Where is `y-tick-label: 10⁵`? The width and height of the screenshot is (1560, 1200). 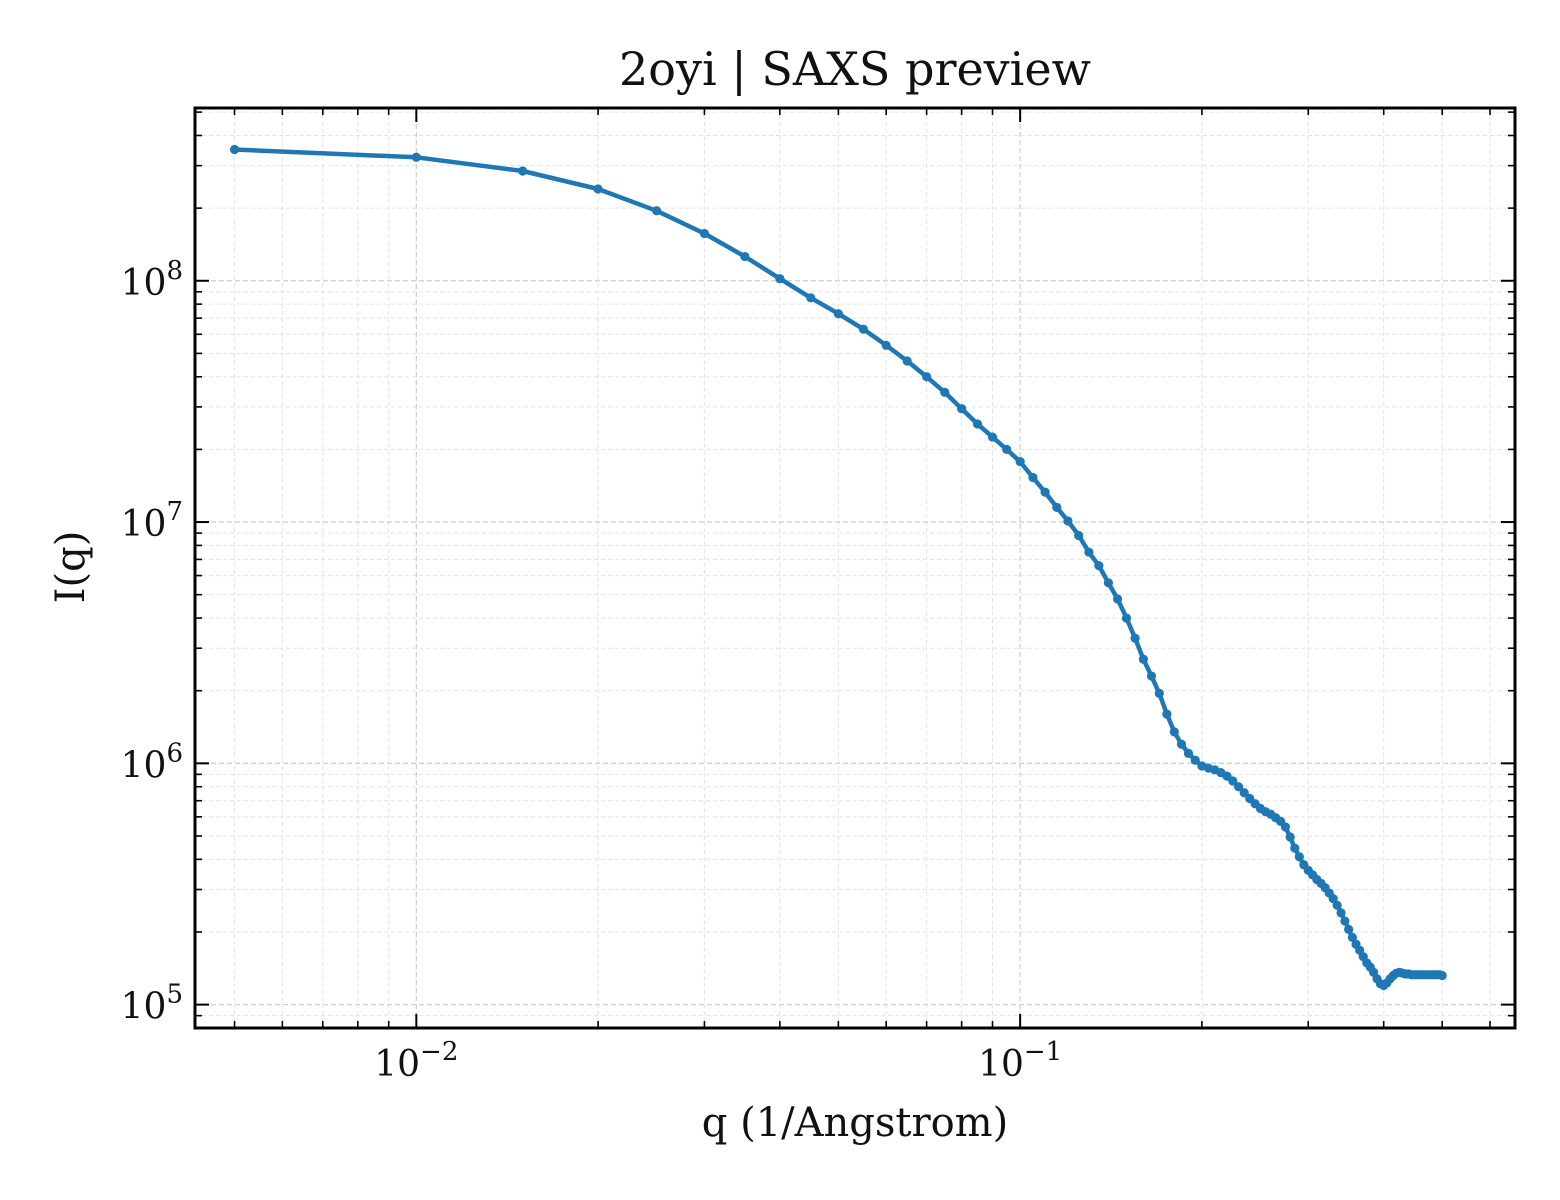
y-tick-label: 10⁵ is located at coordinates (152, 1004).